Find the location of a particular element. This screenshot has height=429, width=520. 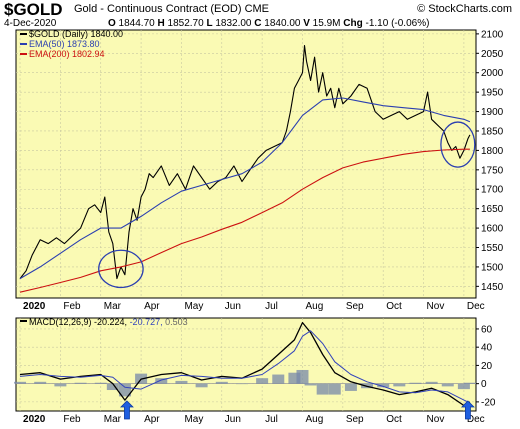

legend-label-ema200: EMA(200) 1802.94 is located at coordinates (67, 54).